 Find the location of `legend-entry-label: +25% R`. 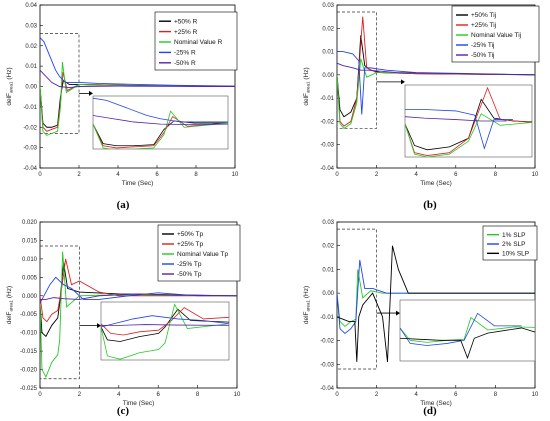

legend-entry-label: +25% R is located at coordinates (186, 32).